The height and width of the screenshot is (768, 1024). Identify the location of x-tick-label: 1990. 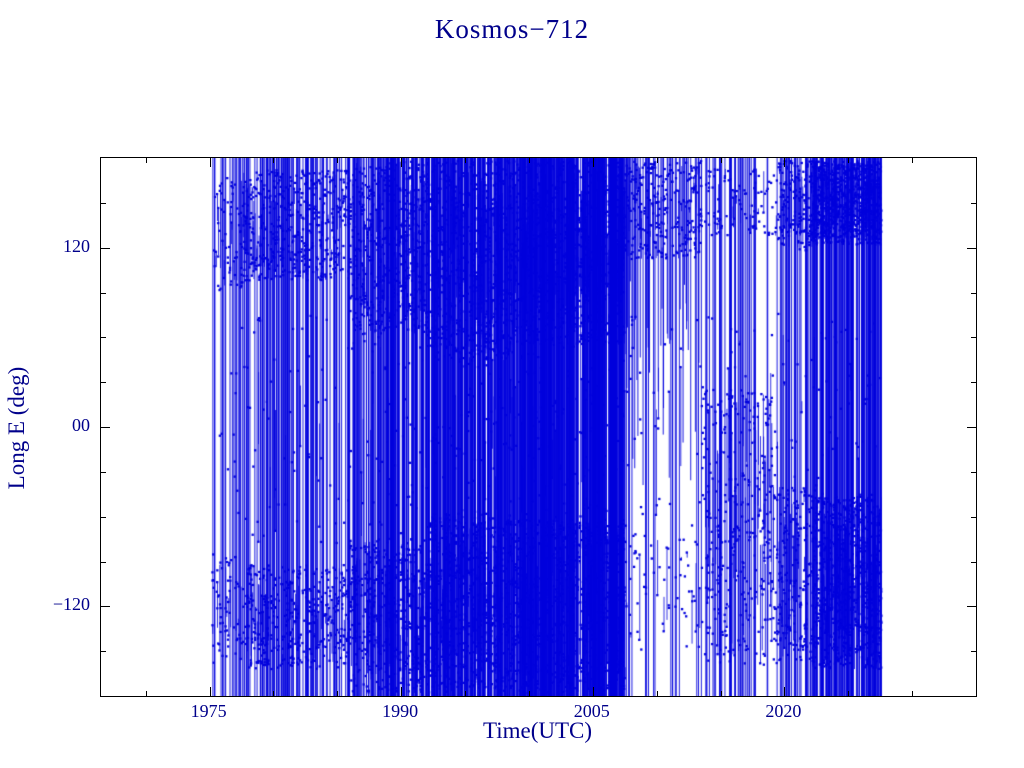
(400, 711).